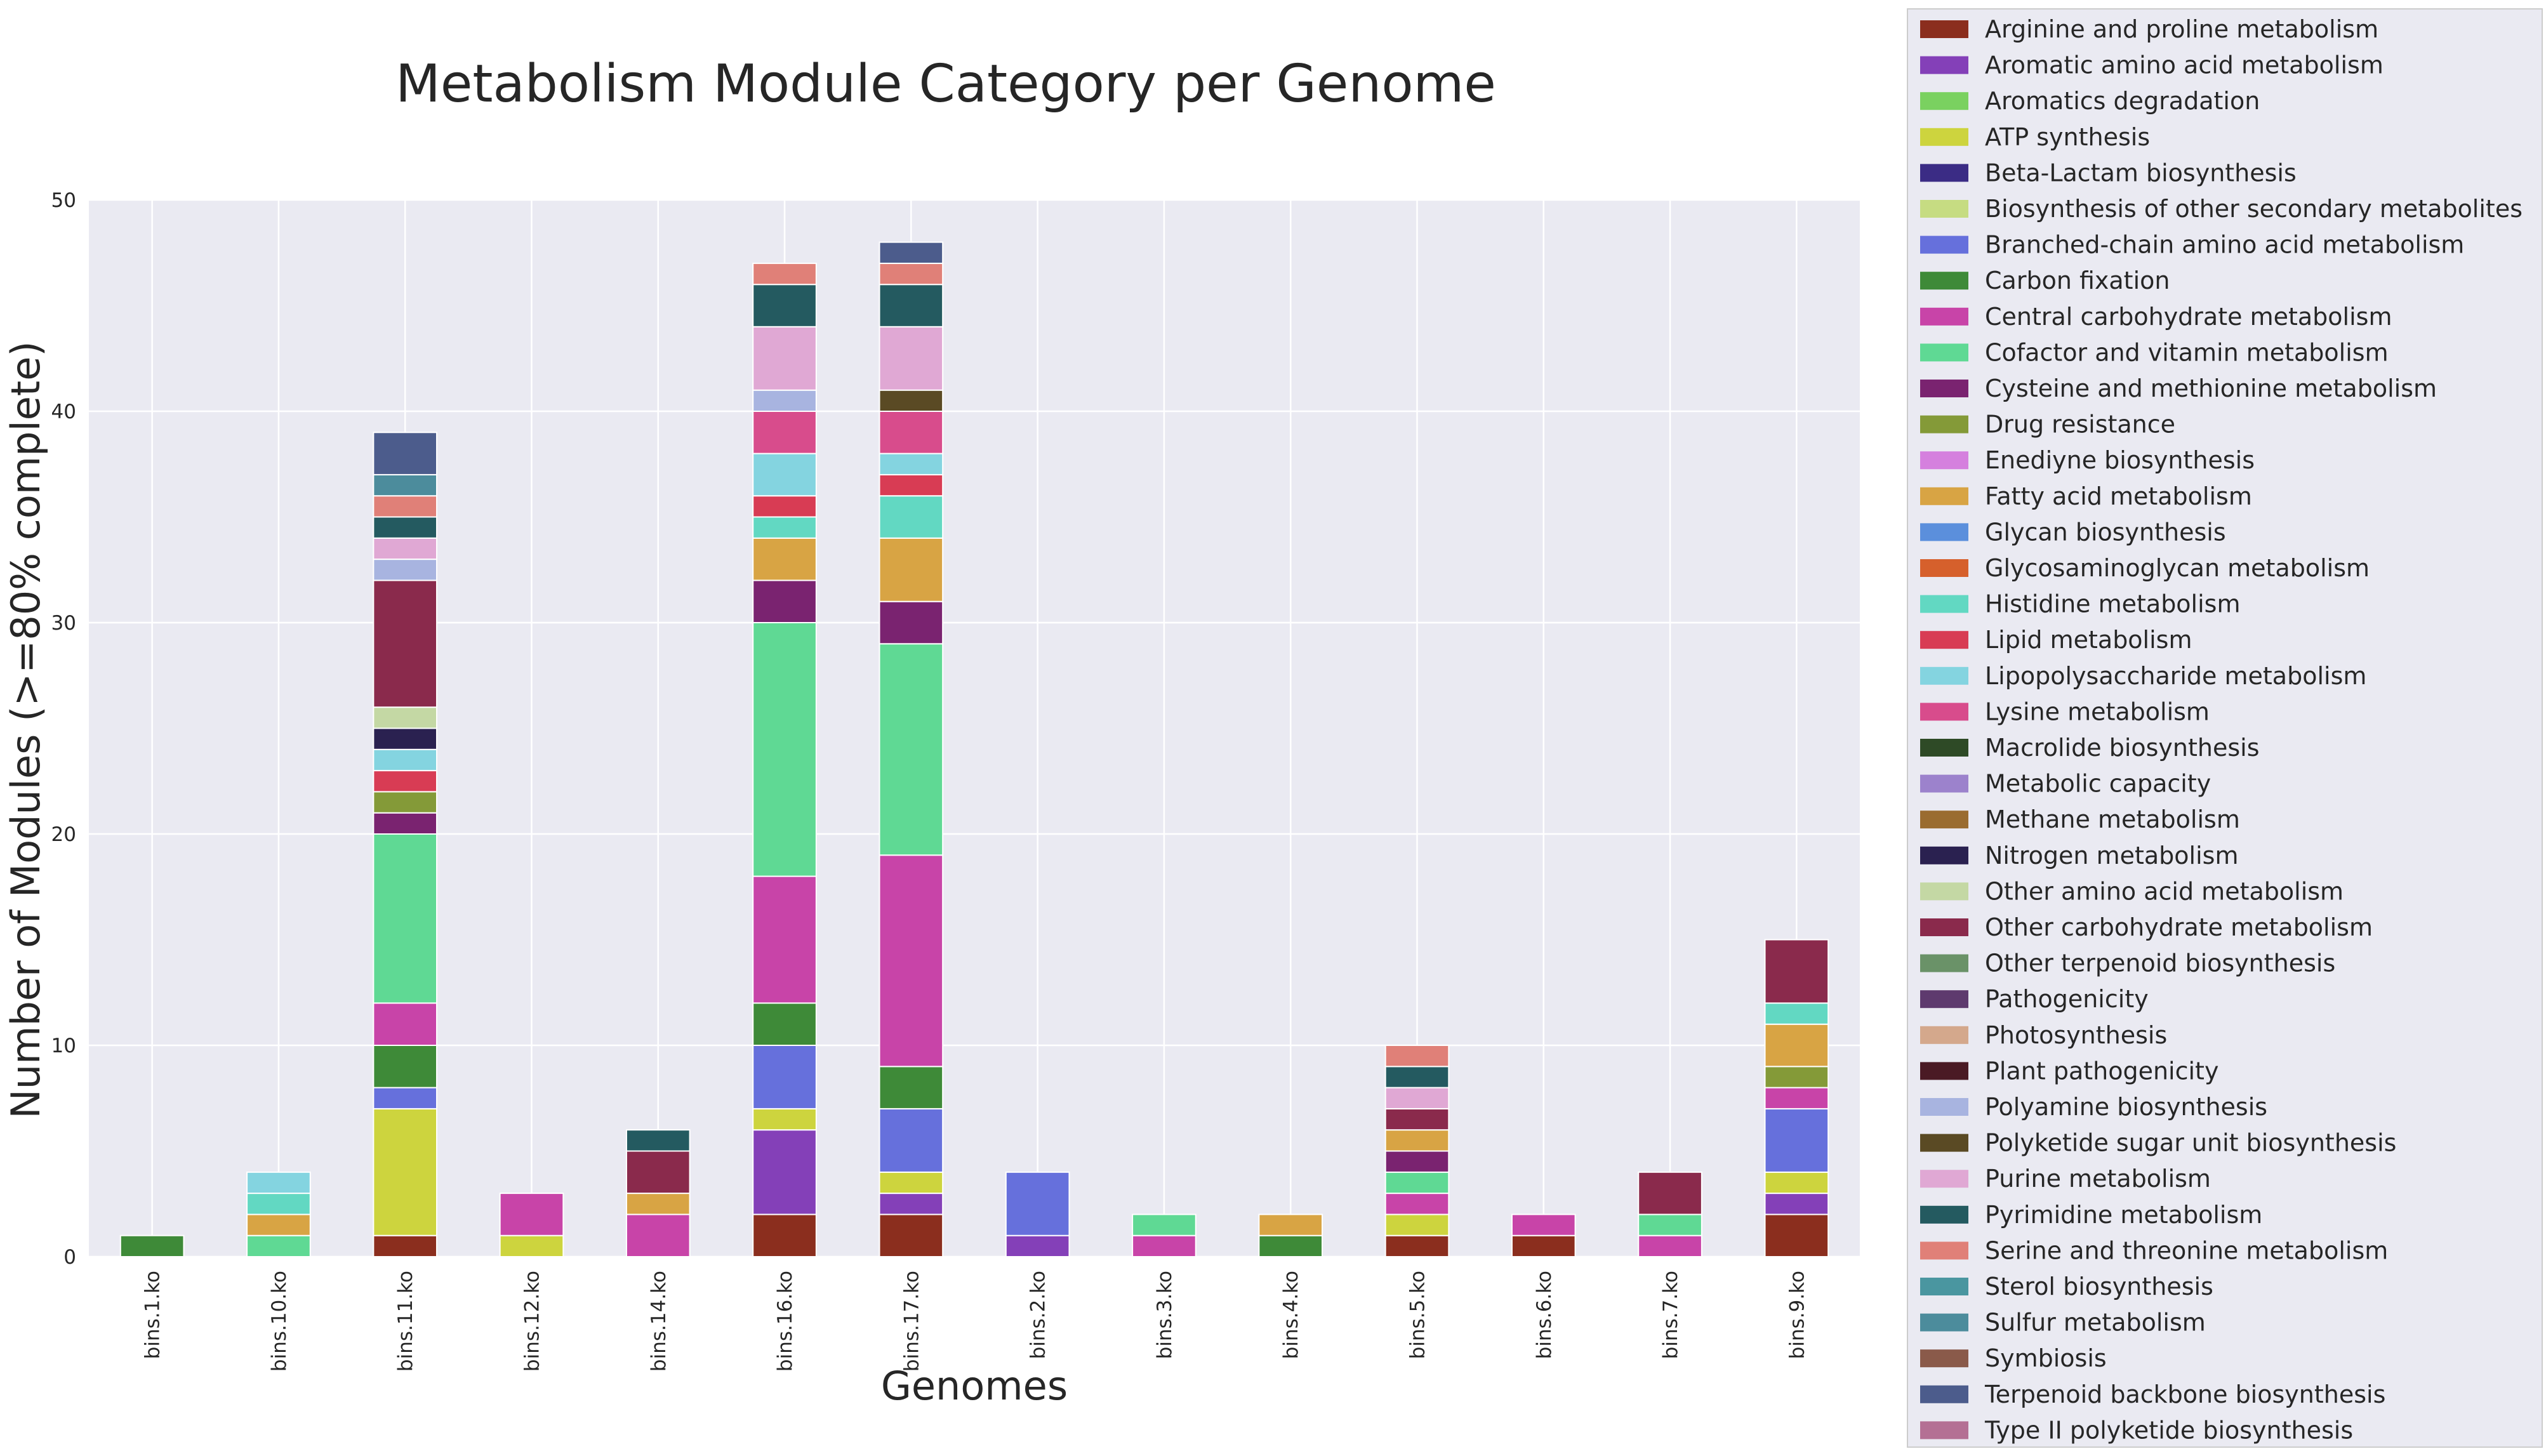 The width and height of the screenshot is (2546, 1456). I want to click on legend-label: Lipopolysaccharide metabolism, so click(2175, 676).